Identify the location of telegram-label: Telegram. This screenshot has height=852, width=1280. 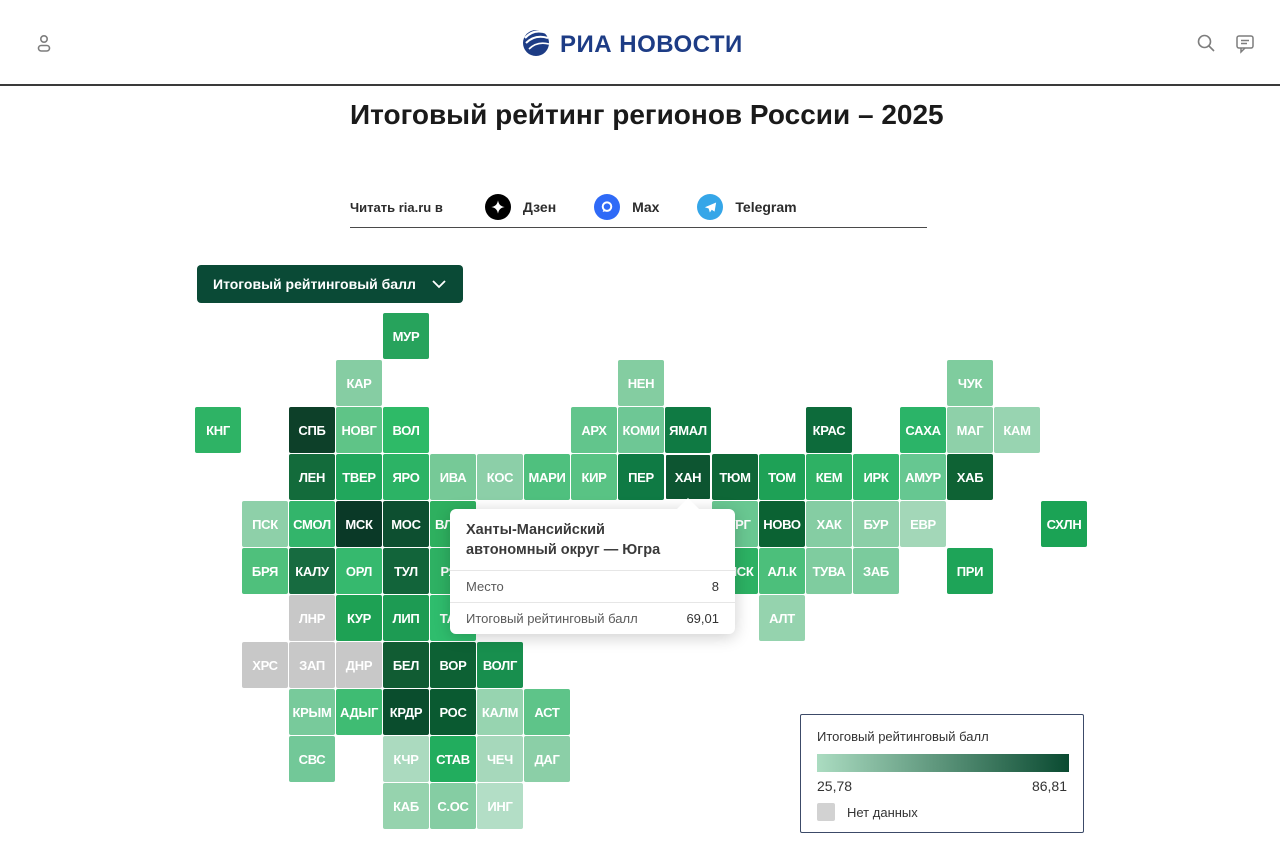
(766, 207).